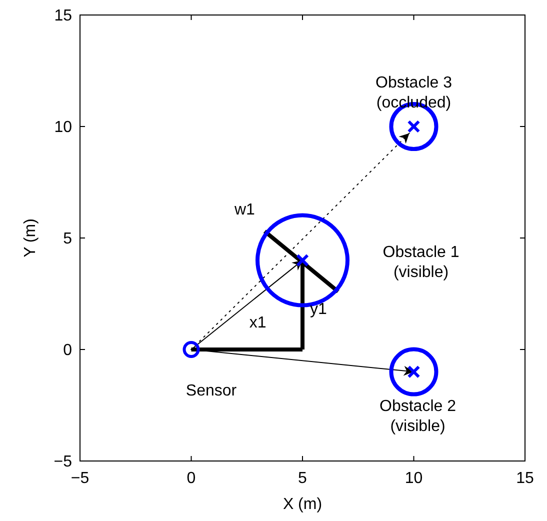  Describe the element at coordinates (418, 416) in the screenshot. I see `annotation: Obstacle 2 (visible)` at that location.